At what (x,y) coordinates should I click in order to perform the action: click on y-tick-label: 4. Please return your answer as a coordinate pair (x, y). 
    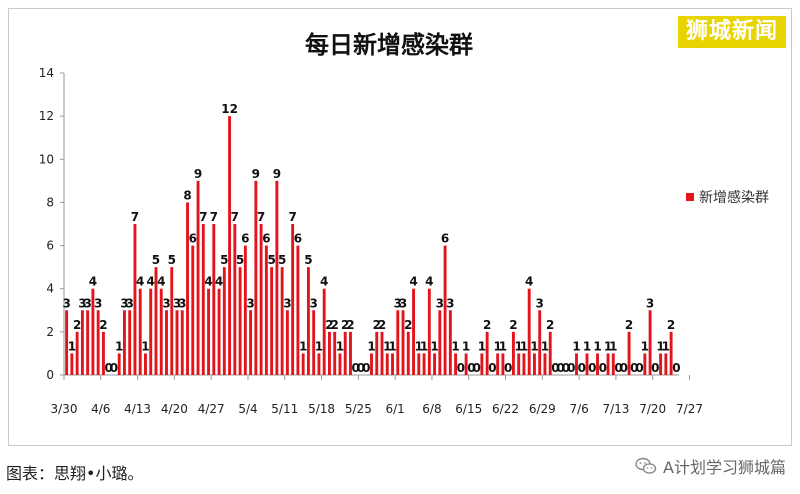
    Looking at the image, I should click on (50, 289).